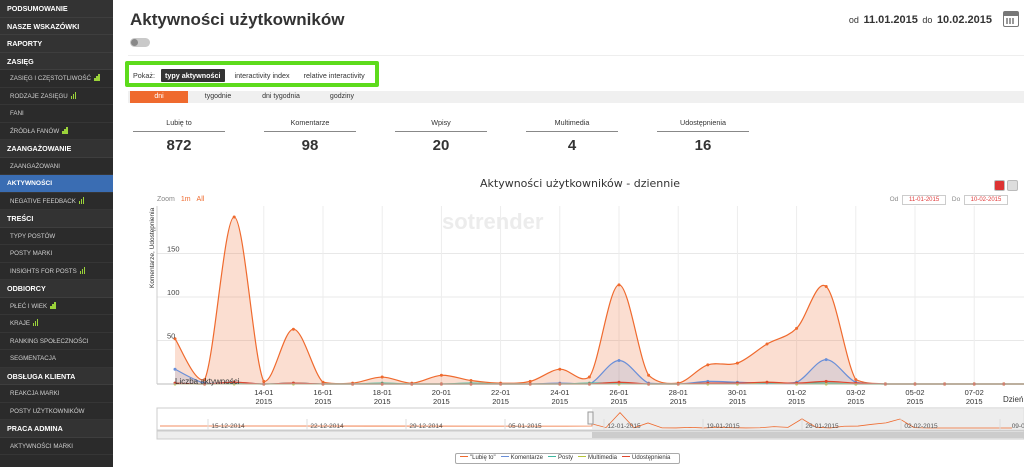 The width and height of the screenshot is (1024, 467). What do you see at coordinates (41, 446) in the screenshot?
I see `sidebar-item-label: AKTYWNOŚCI MARKI` at bounding box center [41, 446].